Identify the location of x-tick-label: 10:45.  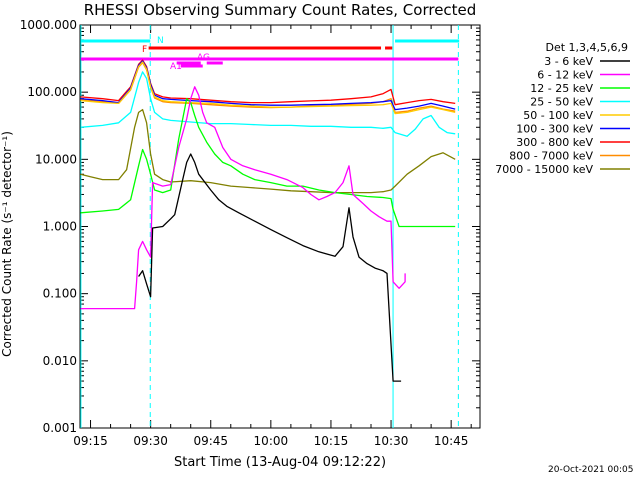
(451, 441).